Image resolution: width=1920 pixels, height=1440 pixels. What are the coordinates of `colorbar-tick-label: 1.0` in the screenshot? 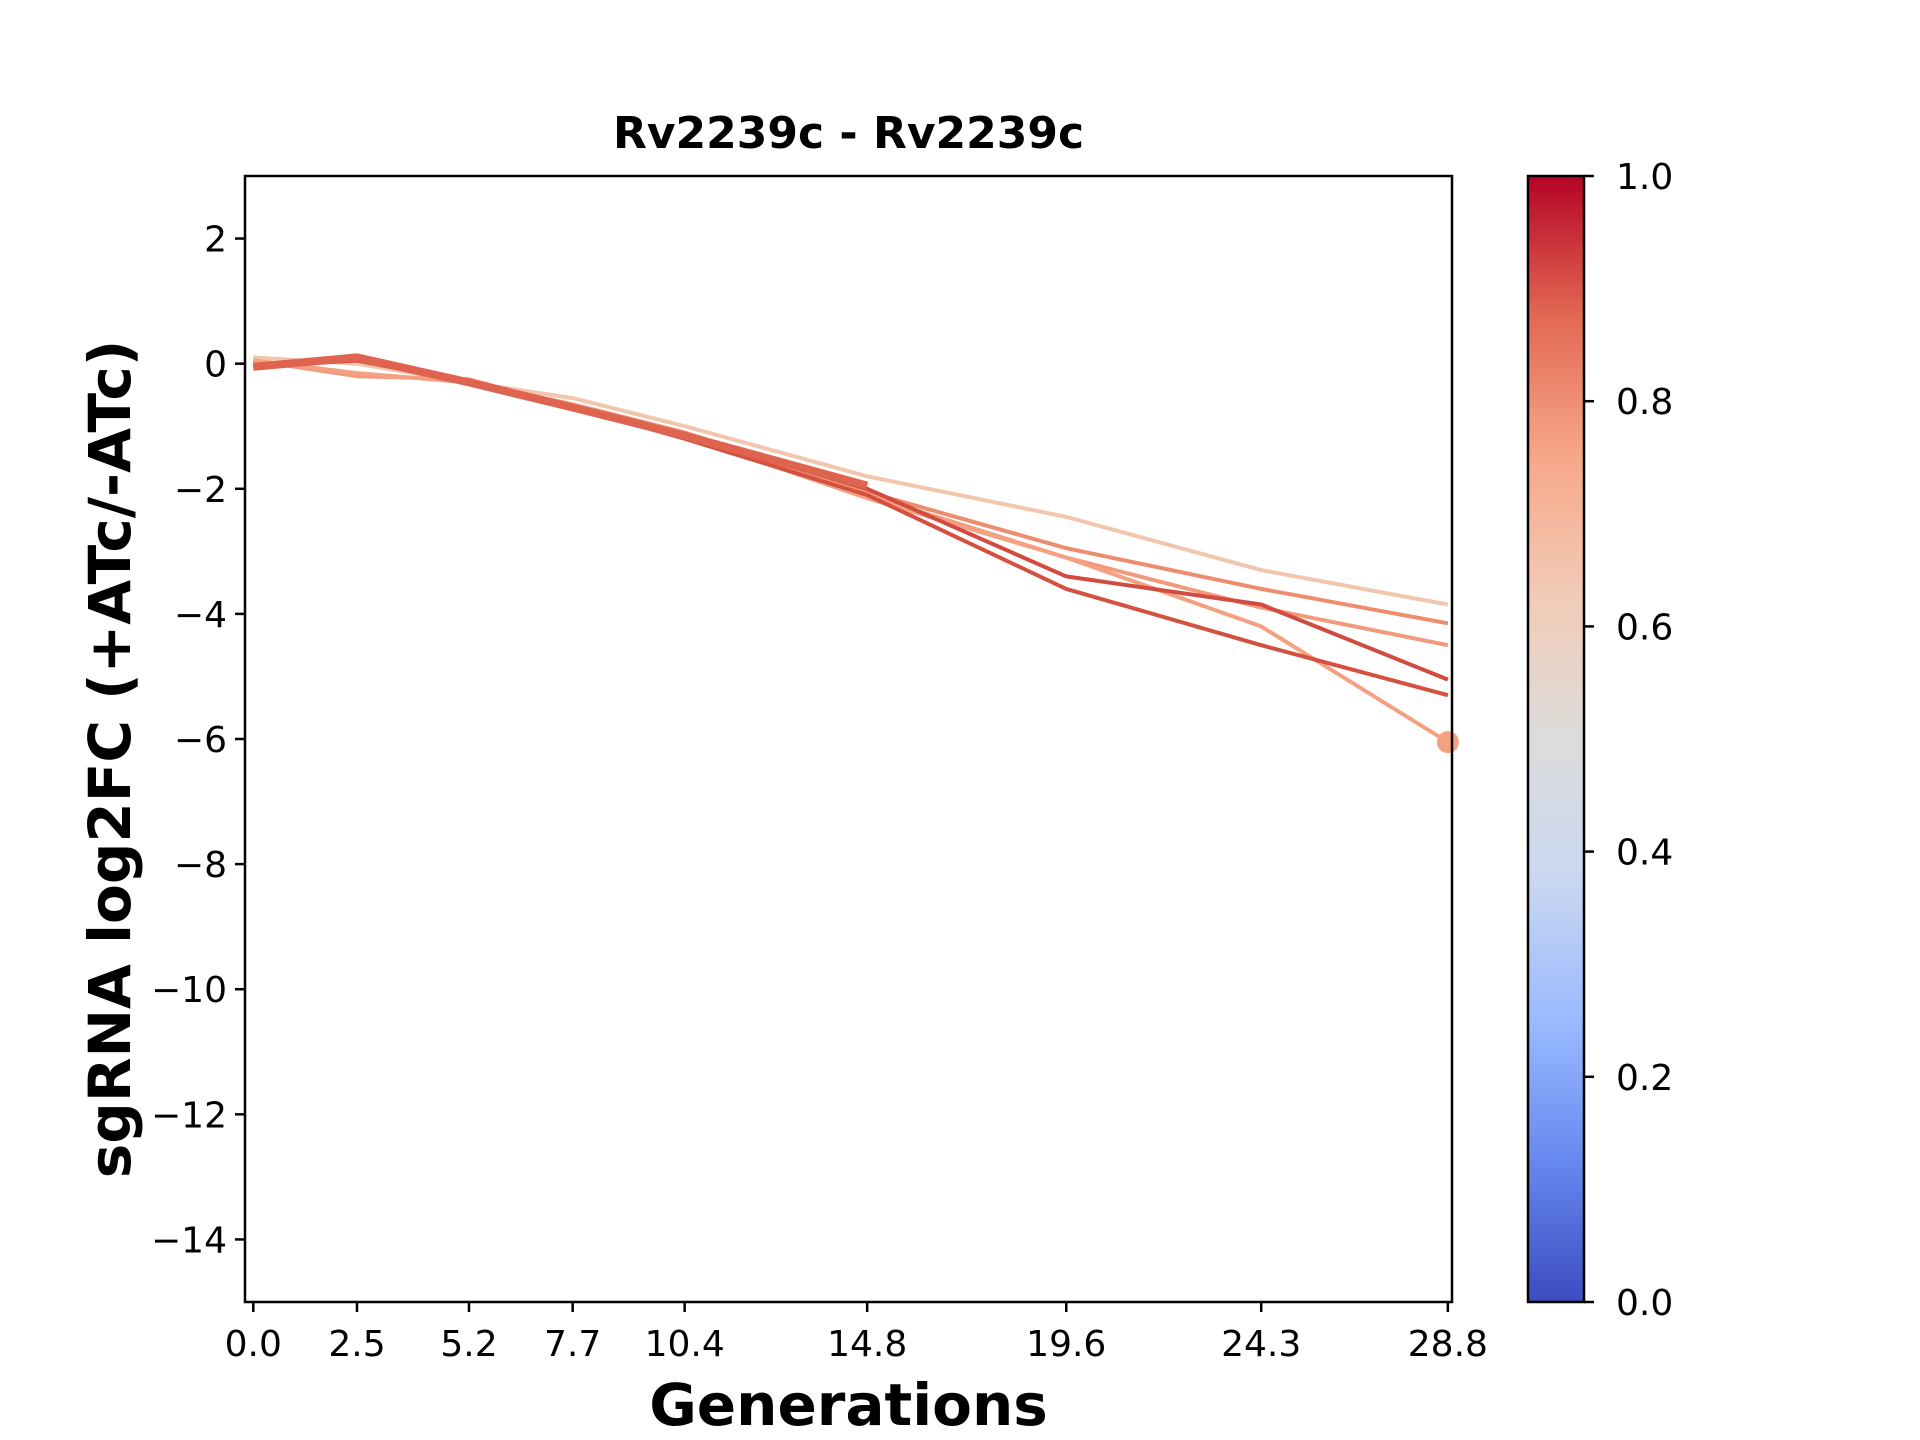 It's located at (1644, 177).